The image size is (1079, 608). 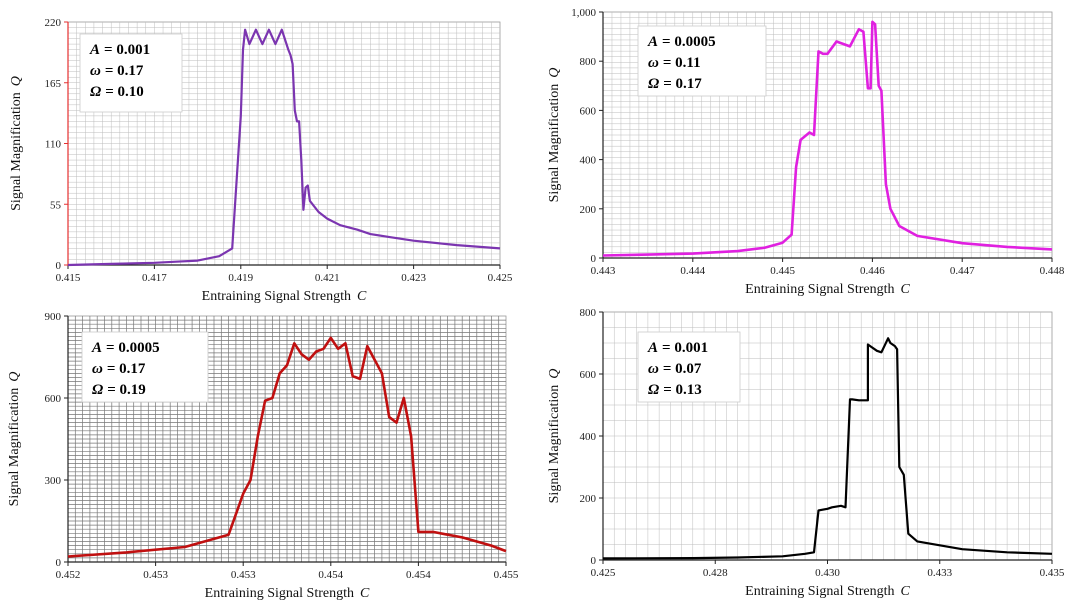 What do you see at coordinates (53, 481) in the screenshot?
I see `y-tick-label: 300` at bounding box center [53, 481].